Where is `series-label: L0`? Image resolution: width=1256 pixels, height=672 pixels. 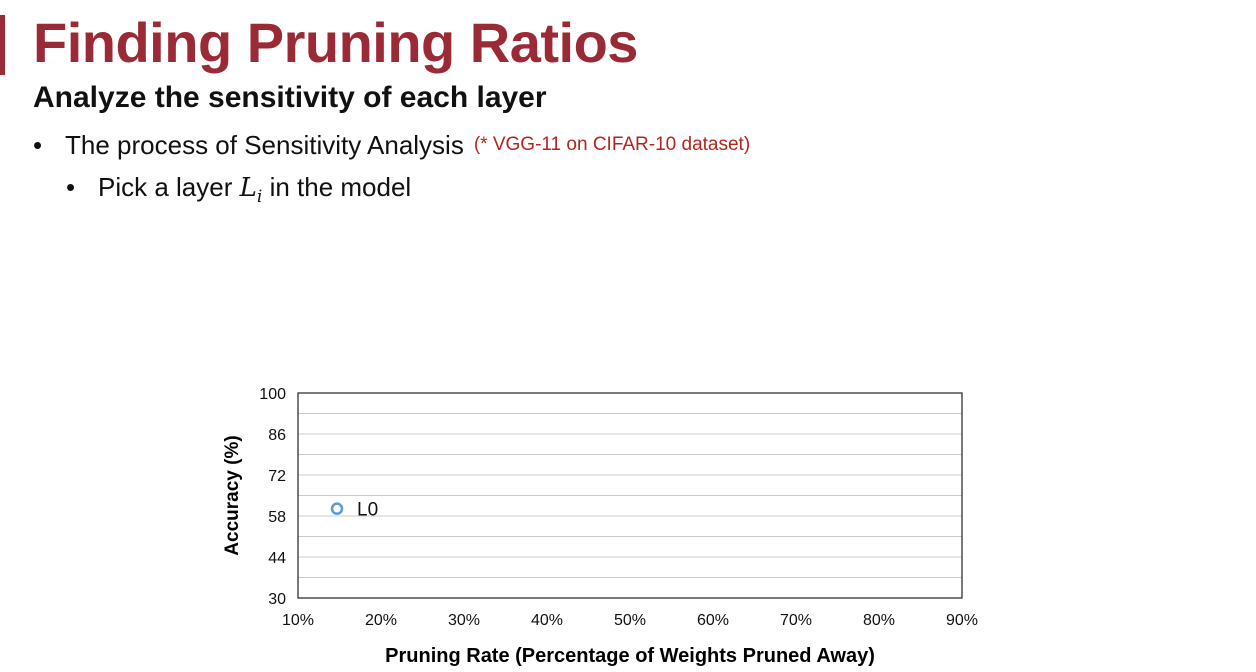
series-label: L0 is located at coordinates (367, 510).